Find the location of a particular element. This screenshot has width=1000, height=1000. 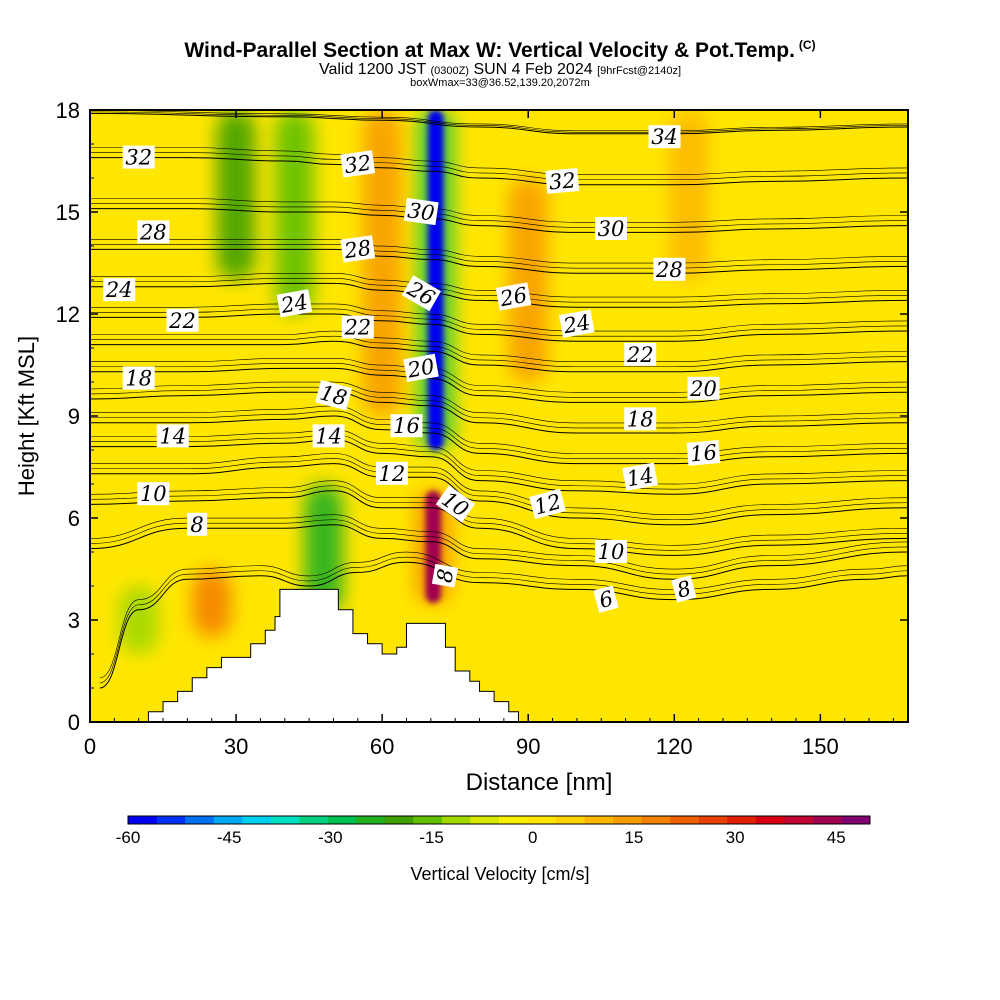

colorbar-tick-label: 0 is located at coordinates (532, 837).